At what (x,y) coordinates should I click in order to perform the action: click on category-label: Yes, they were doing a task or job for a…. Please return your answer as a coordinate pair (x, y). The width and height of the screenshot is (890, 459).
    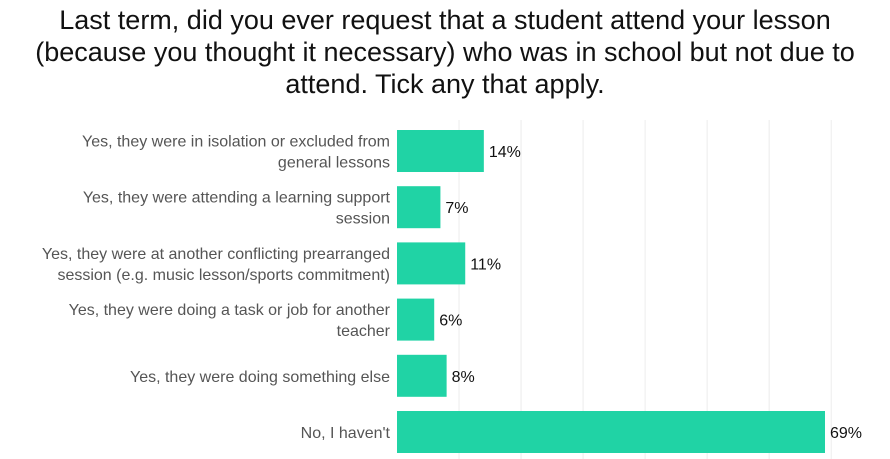
    Looking at the image, I should click on (230, 321).